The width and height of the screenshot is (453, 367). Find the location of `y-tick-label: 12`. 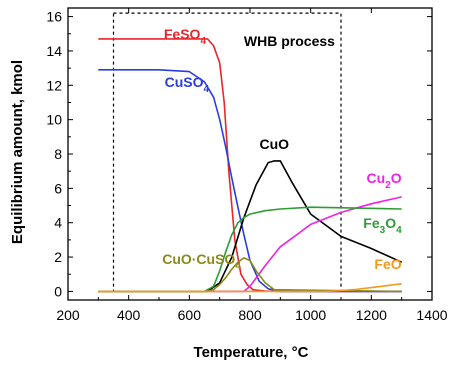

y-tick-label: 12 is located at coordinates (54, 85).